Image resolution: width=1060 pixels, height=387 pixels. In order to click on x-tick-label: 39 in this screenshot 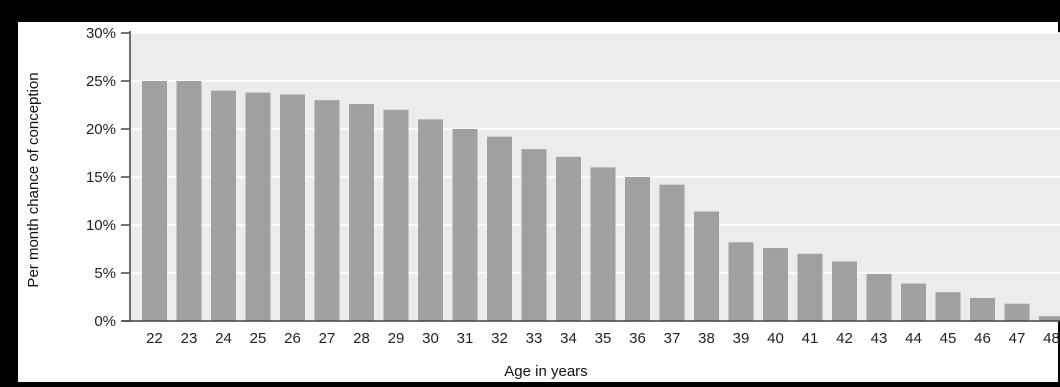, I will do `click(741, 338)`.